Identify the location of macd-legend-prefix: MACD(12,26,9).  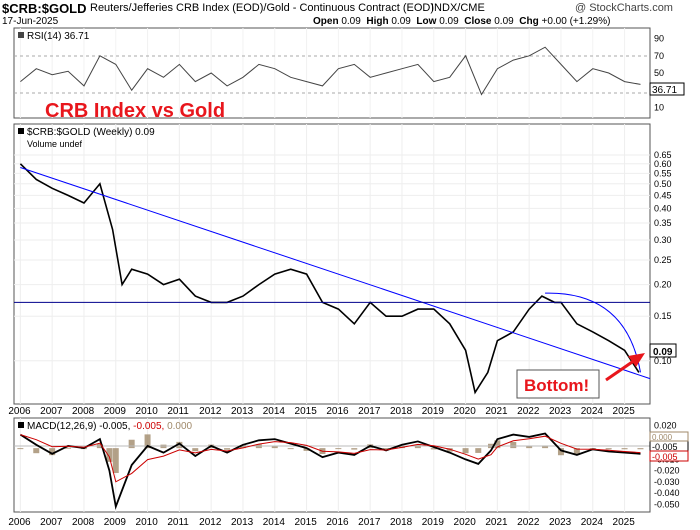
(61, 426).